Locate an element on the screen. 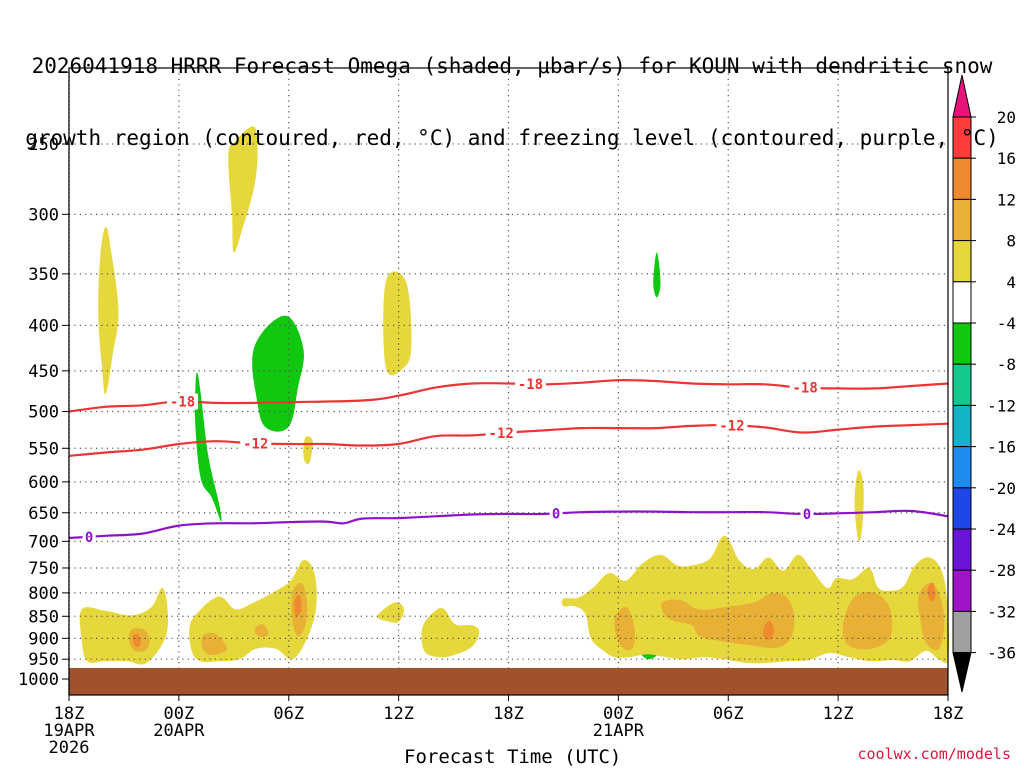 This screenshot has height=768, width=1024. colorbar-label-6: -8 is located at coordinates (1006, 364).